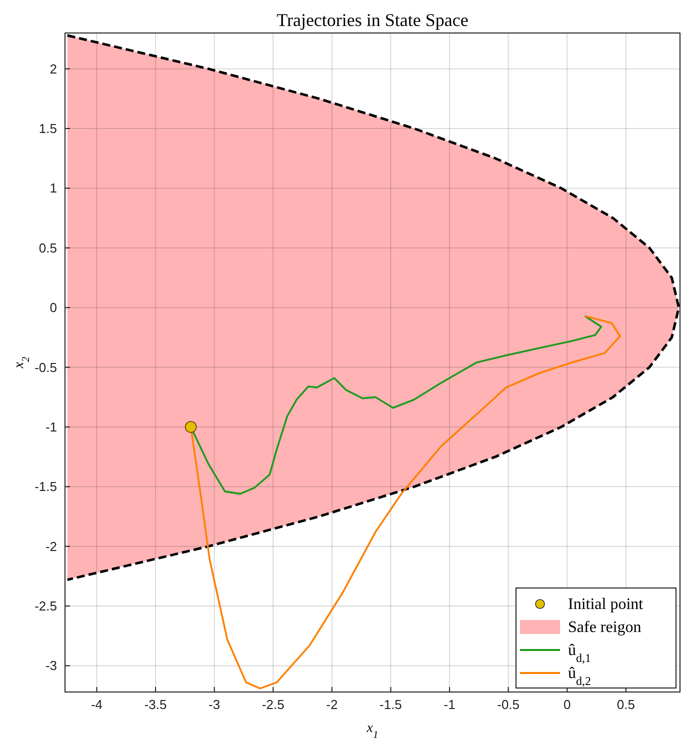 The image size is (690, 750). Describe the element at coordinates (45, 367) in the screenshot. I see `y-tick-label: -0.5` at that location.